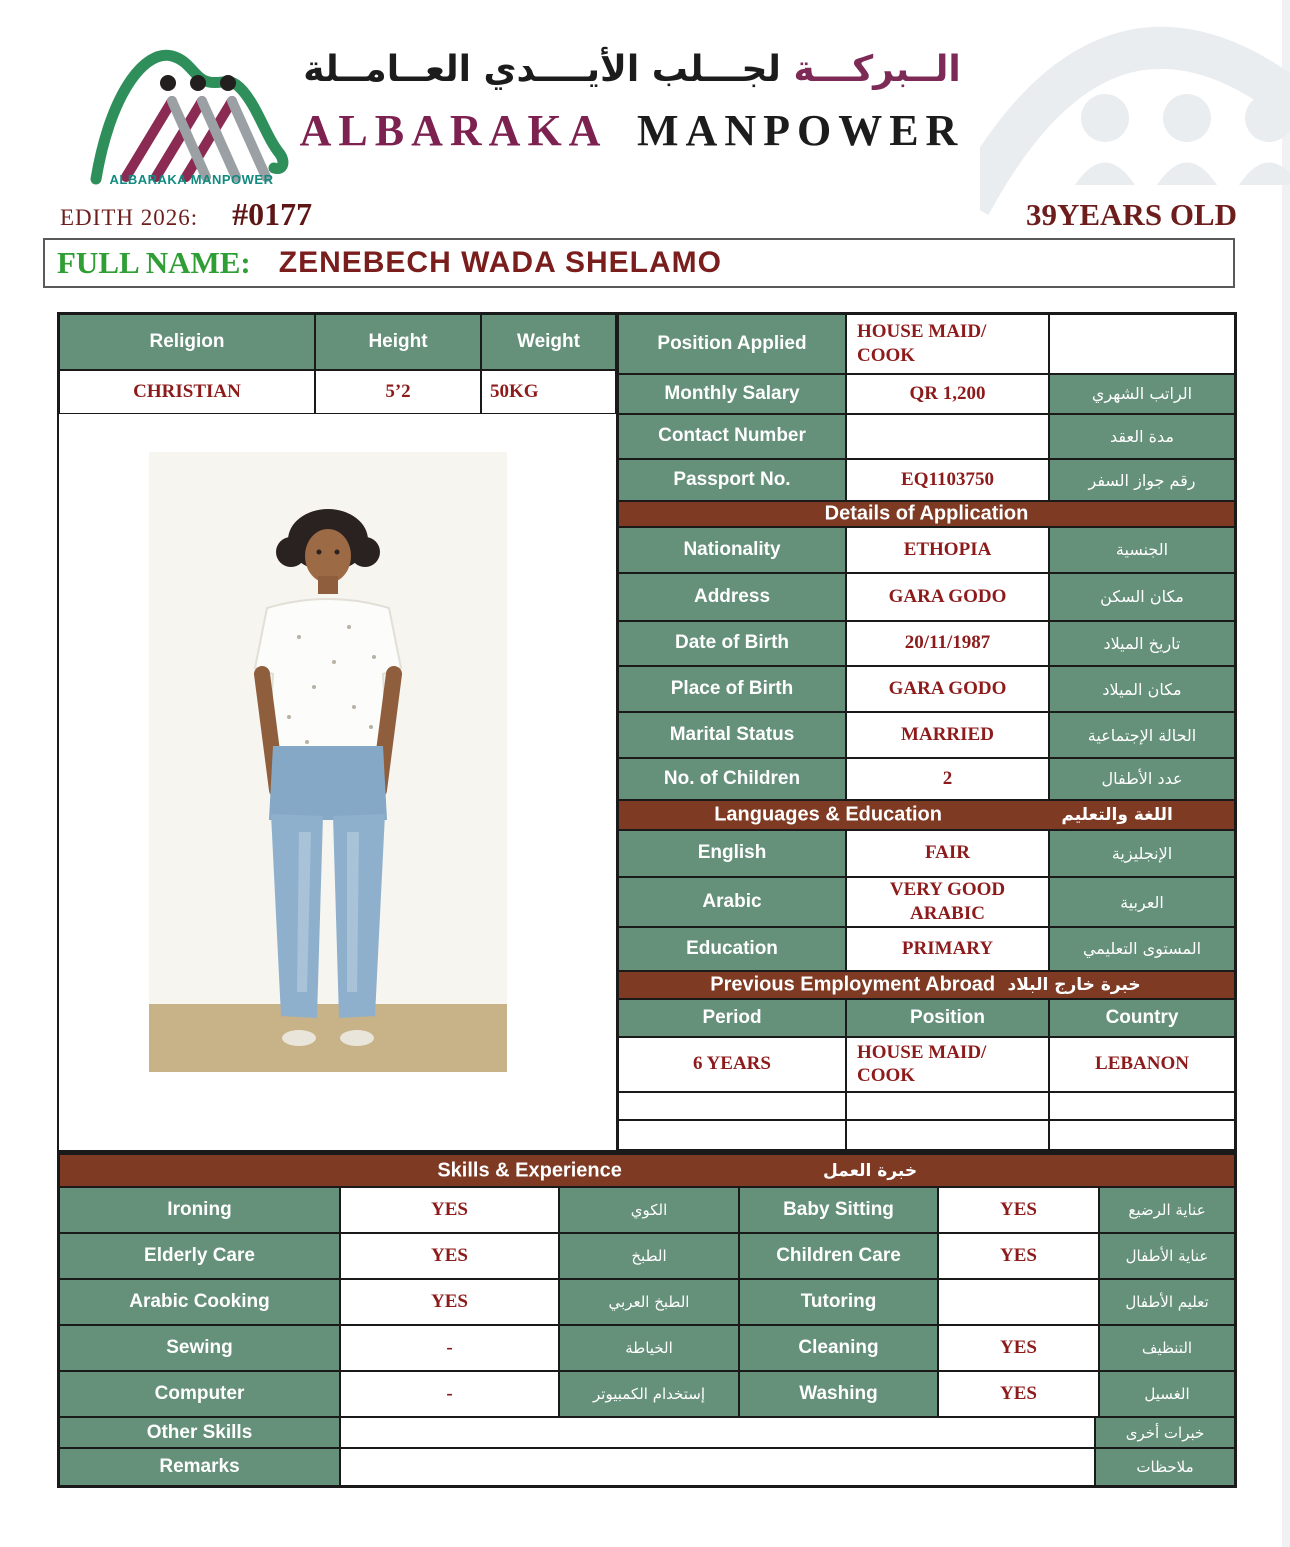 Image resolution: width=1290 pixels, height=1547 pixels. Describe the element at coordinates (1142, 596) in the screenshot. I see `address-arabic: مكان السكن` at that location.